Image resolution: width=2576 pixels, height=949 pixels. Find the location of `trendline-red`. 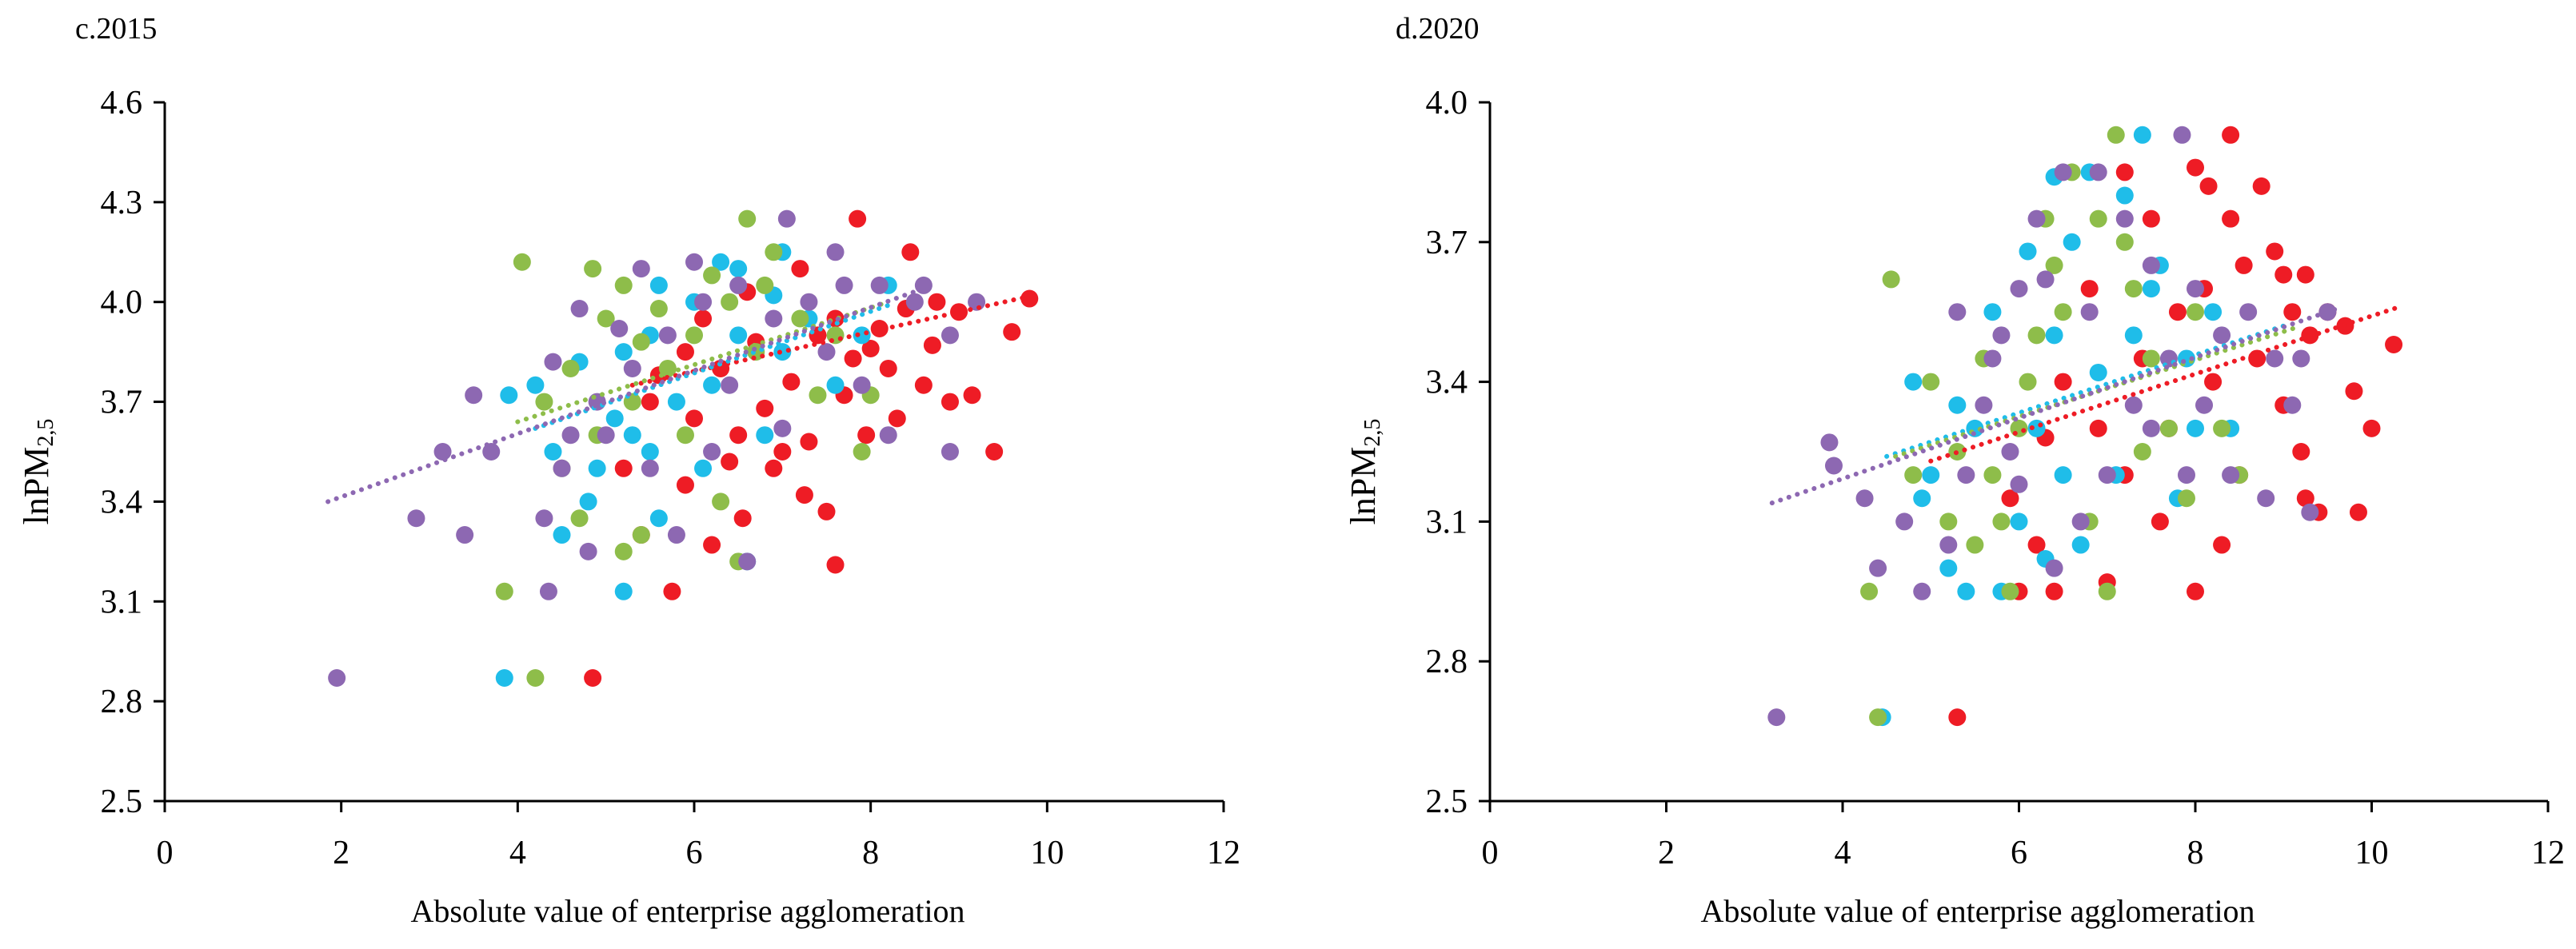

trendline-red is located at coordinates (833, 340).